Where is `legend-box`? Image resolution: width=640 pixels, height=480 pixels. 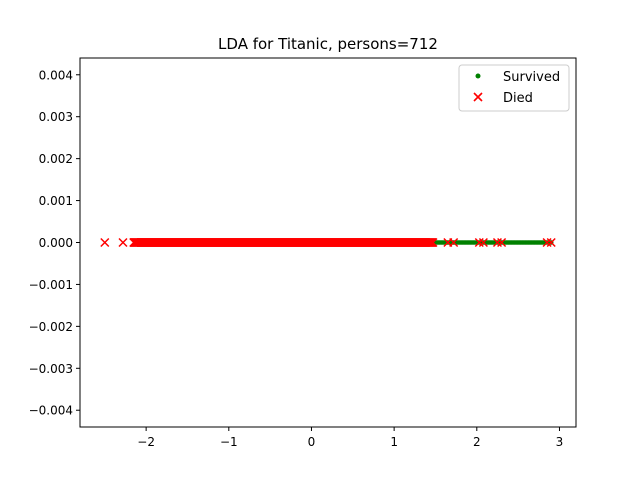 legend-box is located at coordinates (514, 88).